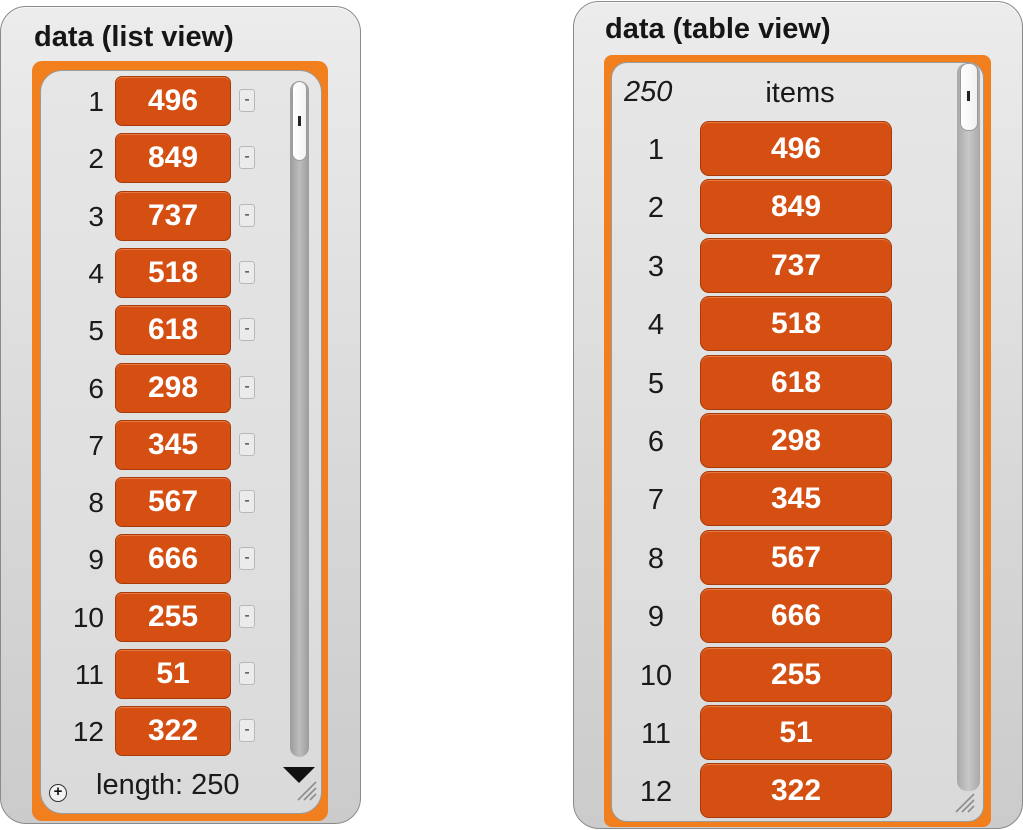 This screenshot has width=1023, height=830. What do you see at coordinates (656, 383) in the screenshot?
I see `table-row-index: 5` at bounding box center [656, 383].